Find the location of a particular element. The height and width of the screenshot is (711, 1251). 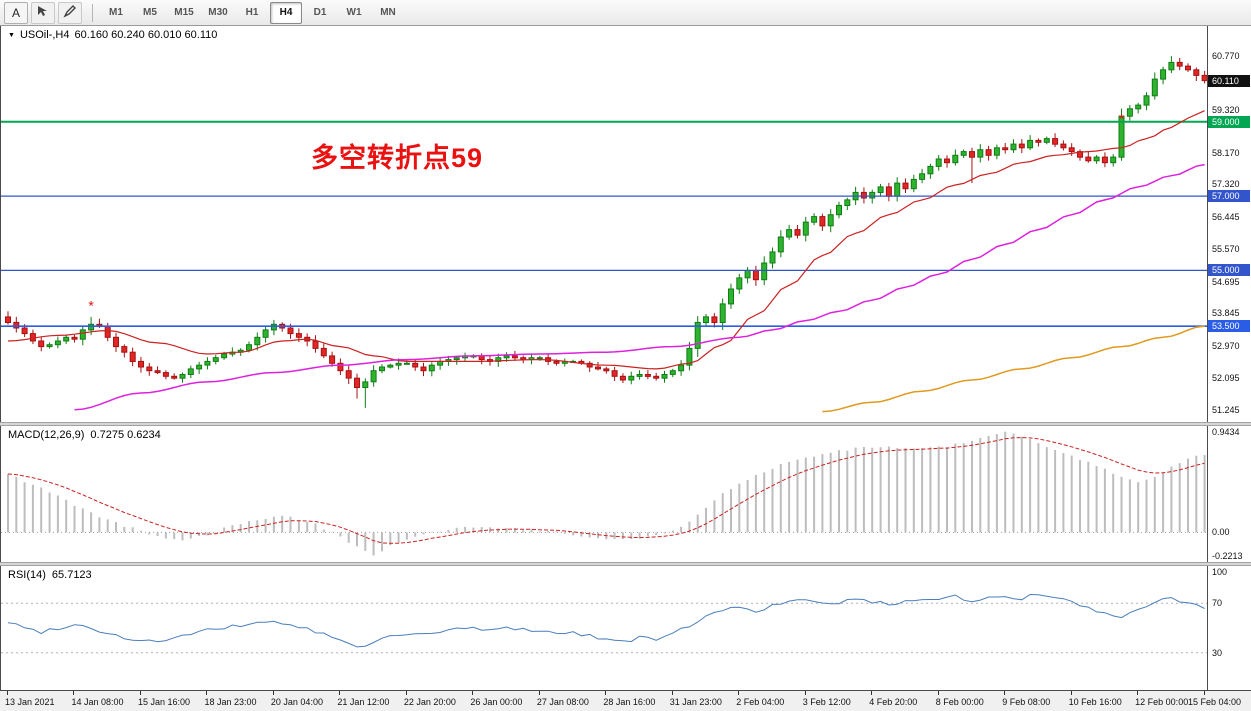

ma-orange-line is located at coordinates (1013, 369).